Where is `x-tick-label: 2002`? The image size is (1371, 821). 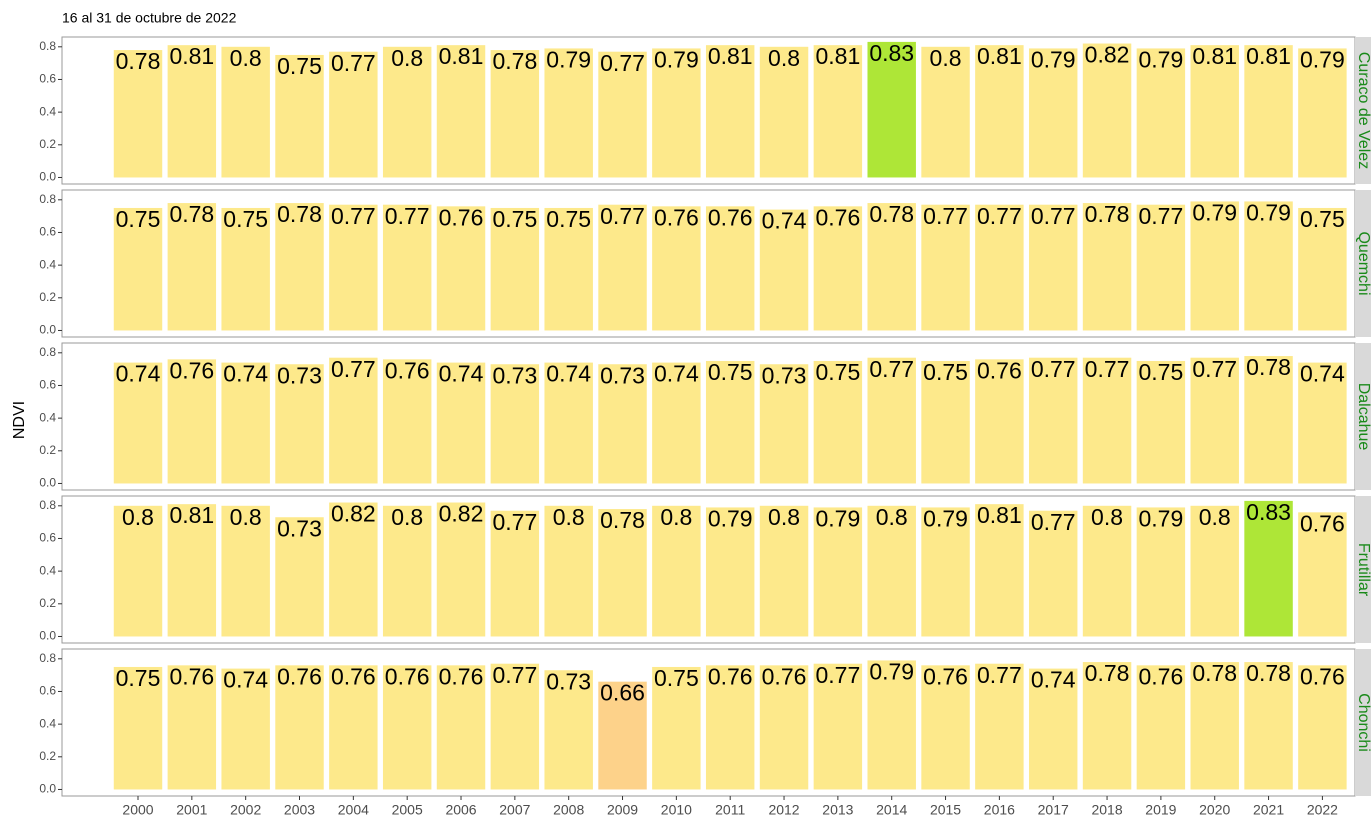
x-tick-label: 2002 is located at coordinates (245, 810).